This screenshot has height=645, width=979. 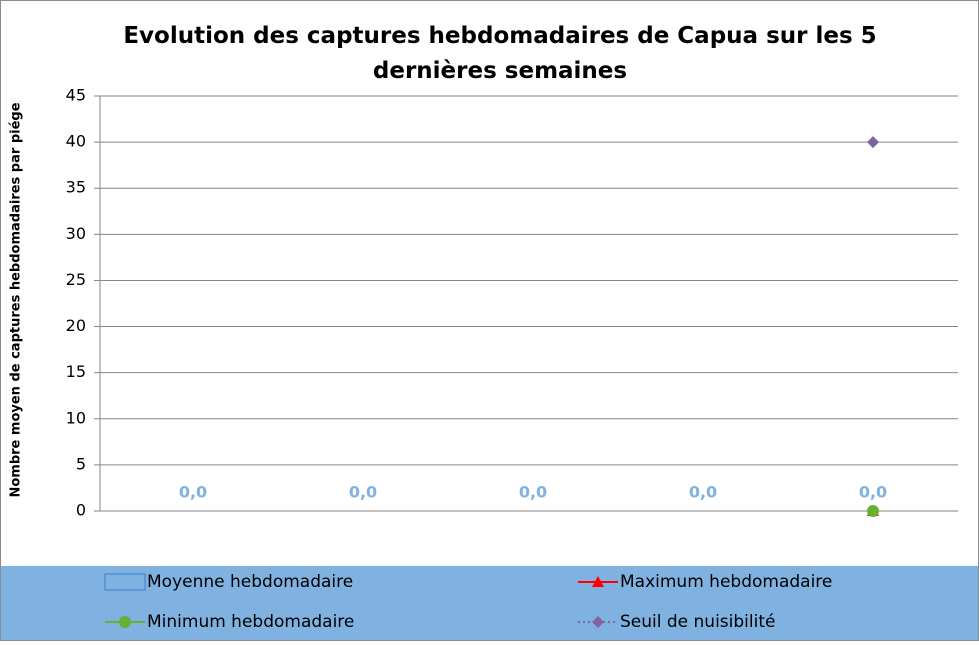 What do you see at coordinates (81, 510) in the screenshot?
I see `y-tick-label: 0` at bounding box center [81, 510].